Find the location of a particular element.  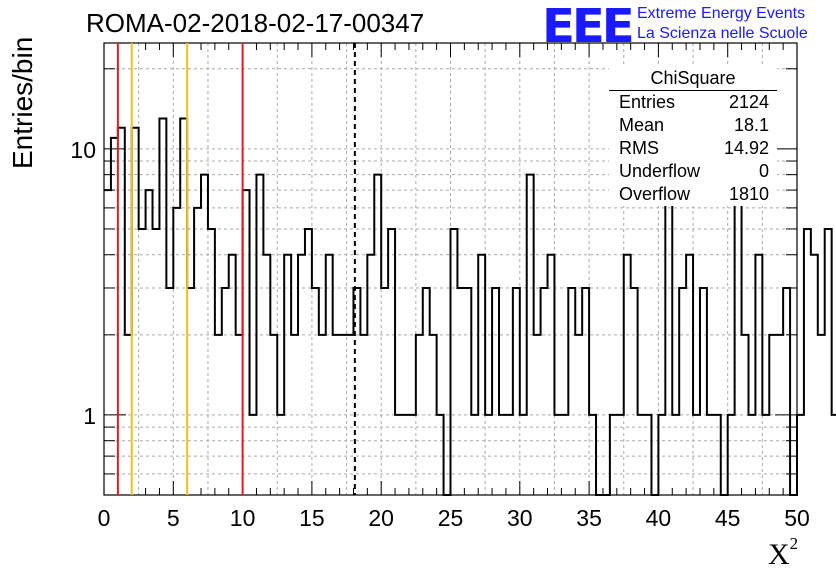

x-tick-label: 25 is located at coordinates (451, 518).